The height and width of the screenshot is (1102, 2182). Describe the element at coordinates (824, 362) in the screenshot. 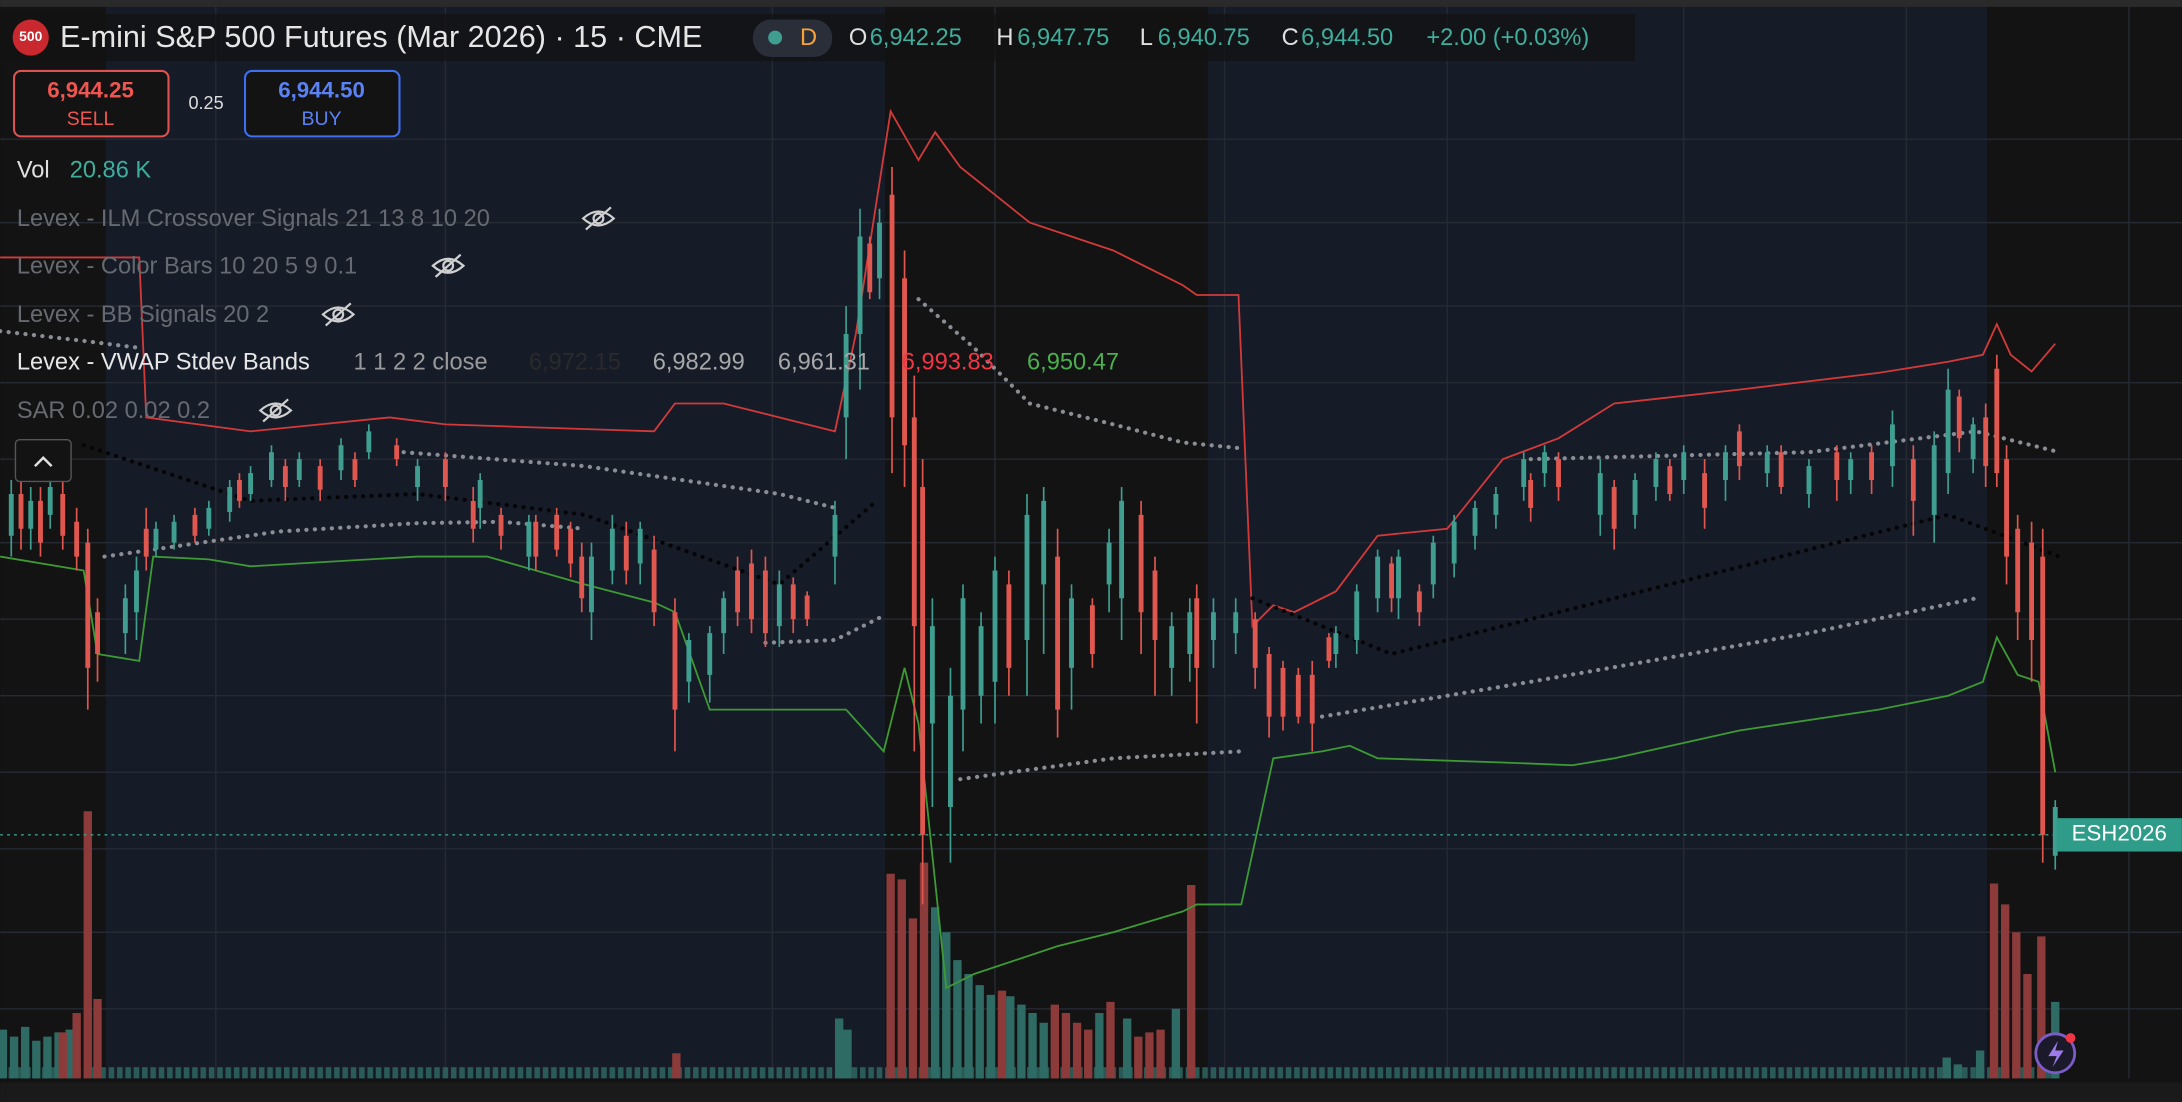

I see `indicator-value: 6,961.31` at that location.